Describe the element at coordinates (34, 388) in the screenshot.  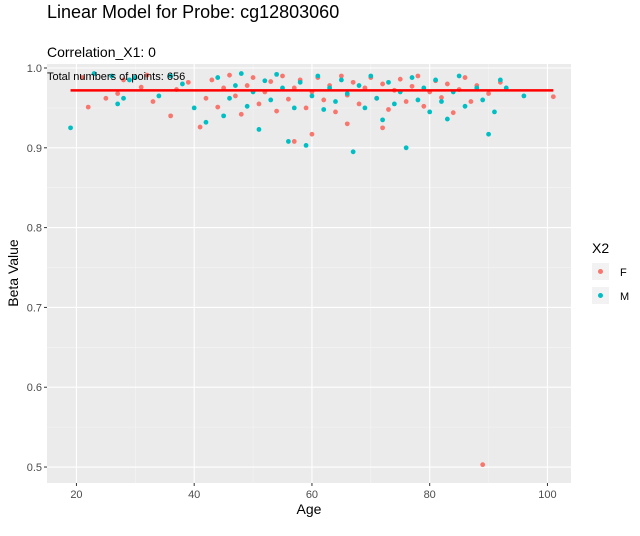
I see `y-tick-label: 0.6` at that location.